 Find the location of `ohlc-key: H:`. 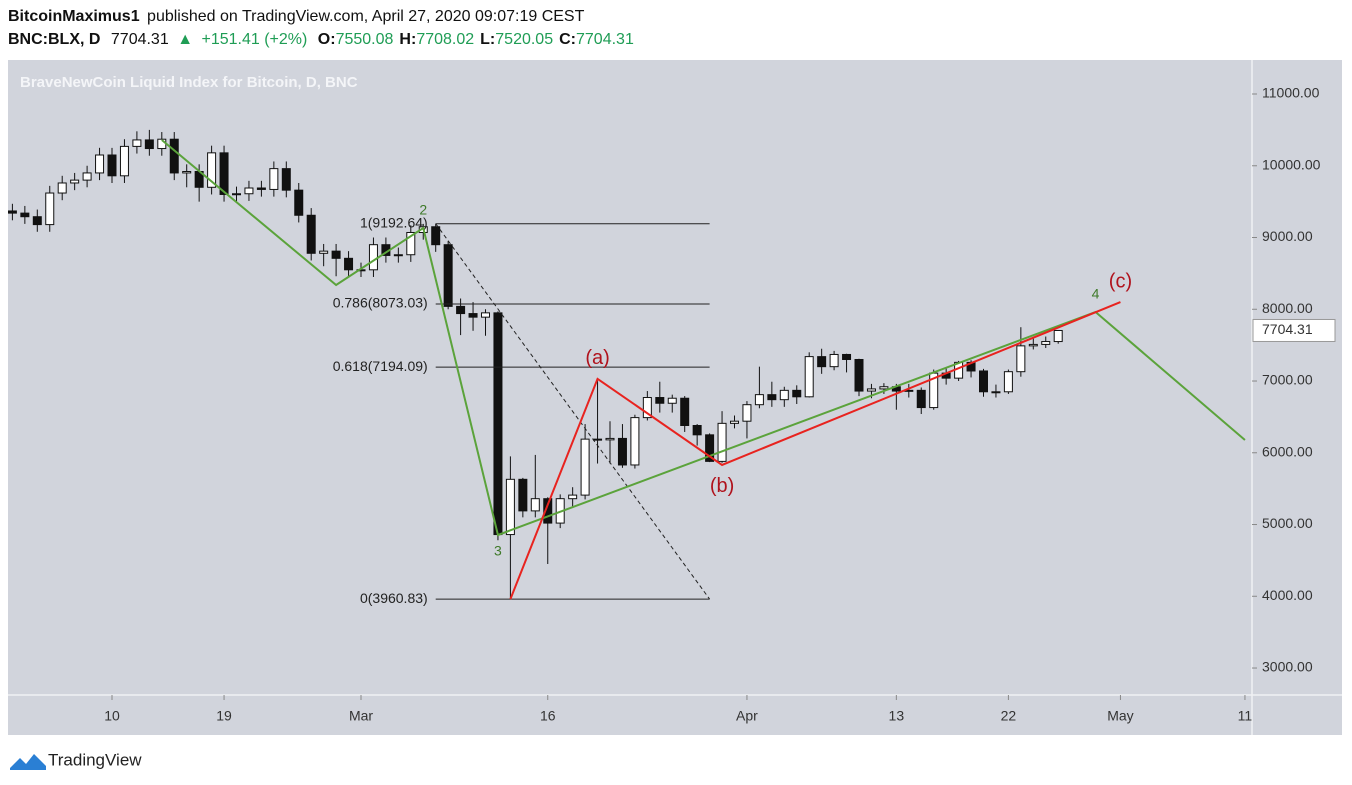

ohlc-key: H: is located at coordinates (407, 39).